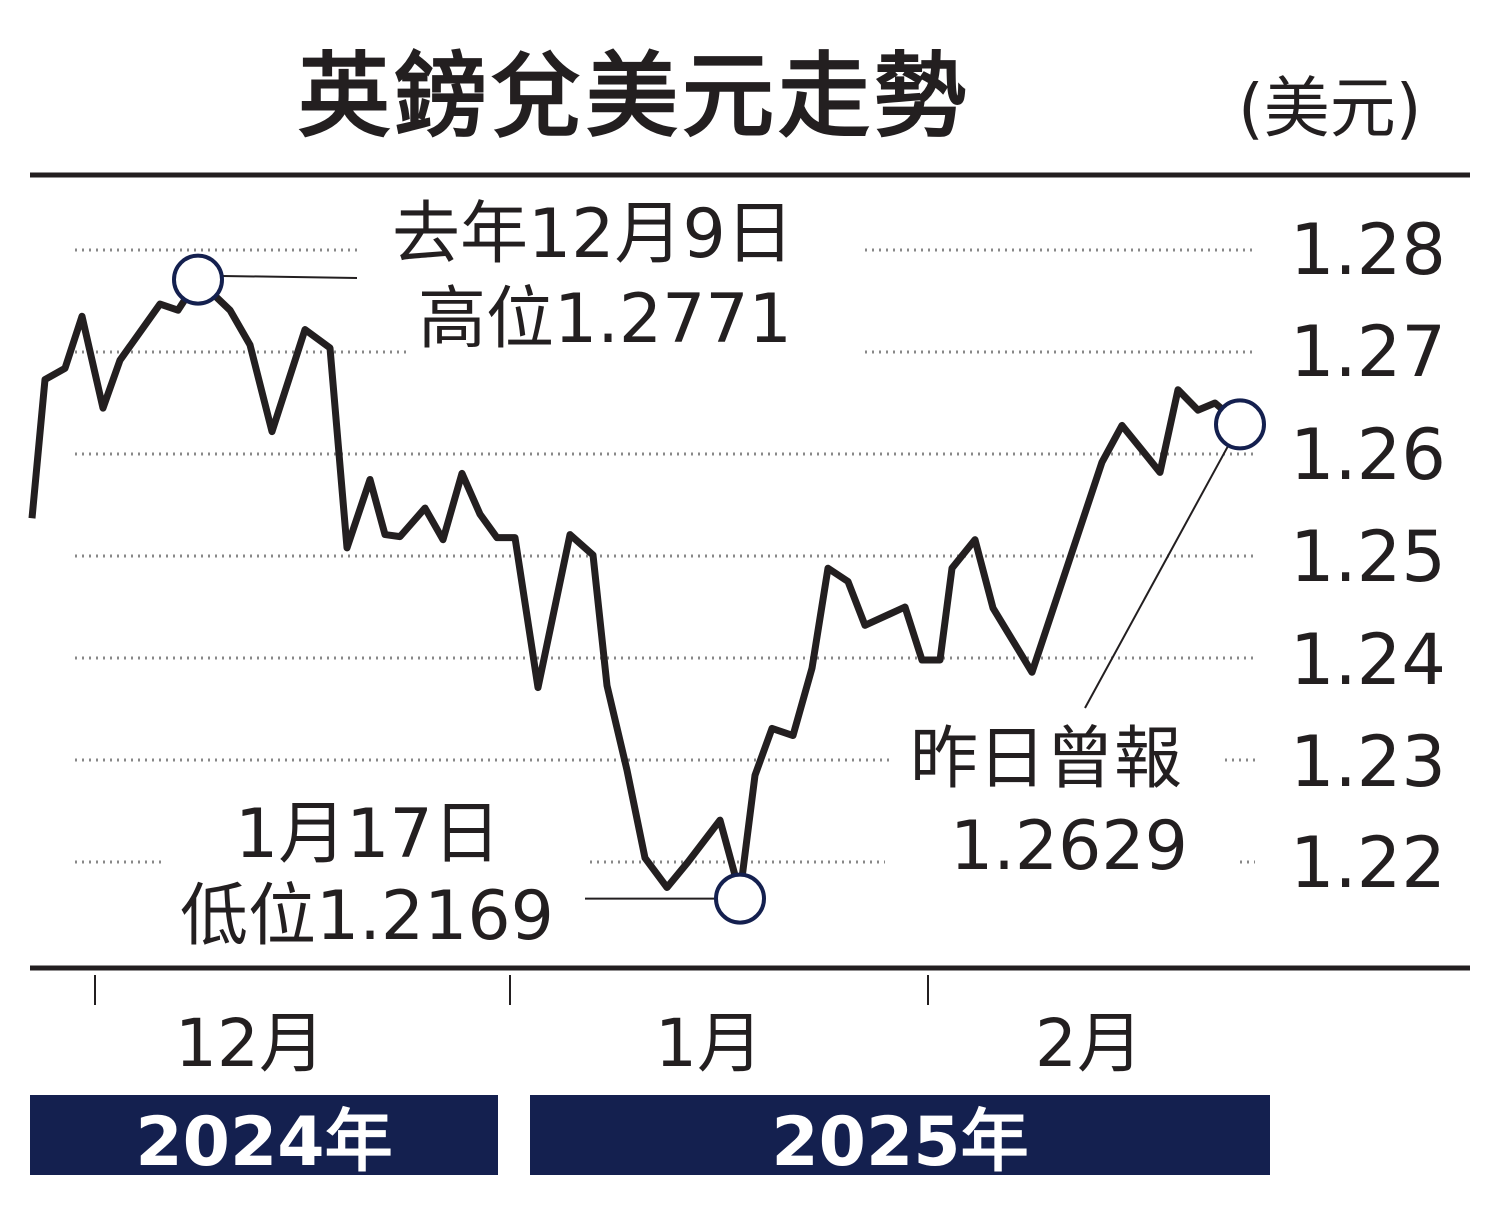  Describe the element at coordinates (1069, 846) in the screenshot. I see `last-annotation-value: 1.2629` at that location.